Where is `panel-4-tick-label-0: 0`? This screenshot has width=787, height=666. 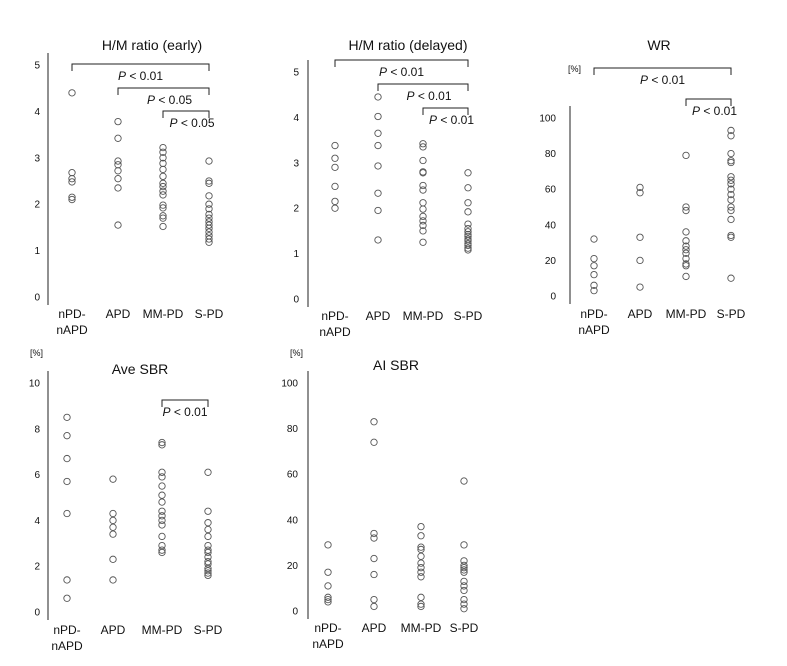 panel-4-tick-label-0: 0 is located at coordinates (37, 613).